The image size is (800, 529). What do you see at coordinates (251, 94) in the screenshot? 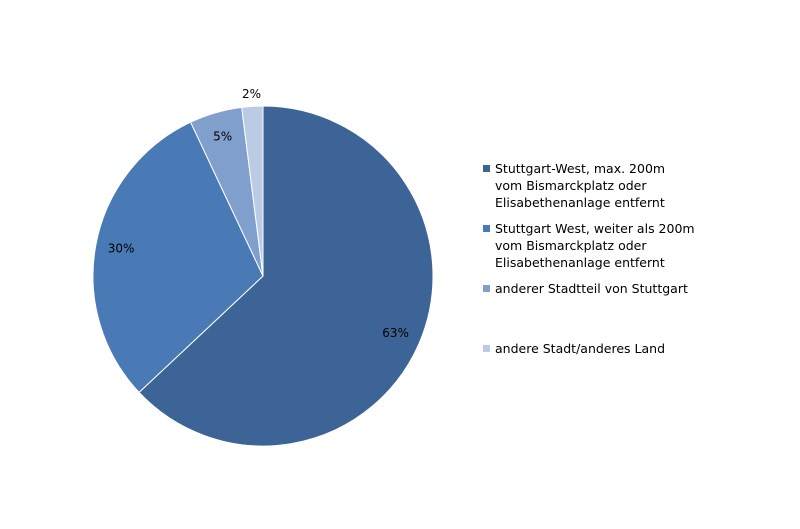
I see `data-label: 2%` at bounding box center [251, 94].